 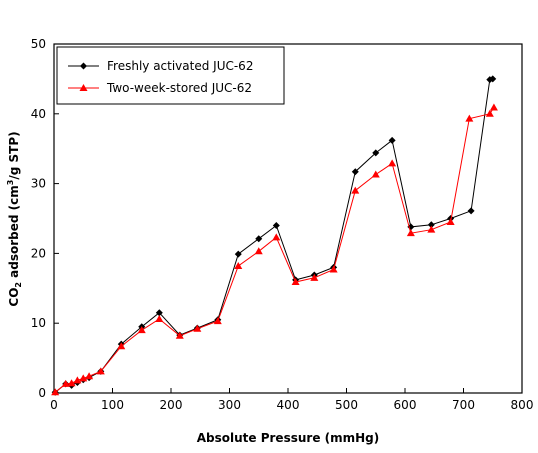 I want to click on legend-label-fresh: Freshly activated JUC-62, so click(x=180, y=66).